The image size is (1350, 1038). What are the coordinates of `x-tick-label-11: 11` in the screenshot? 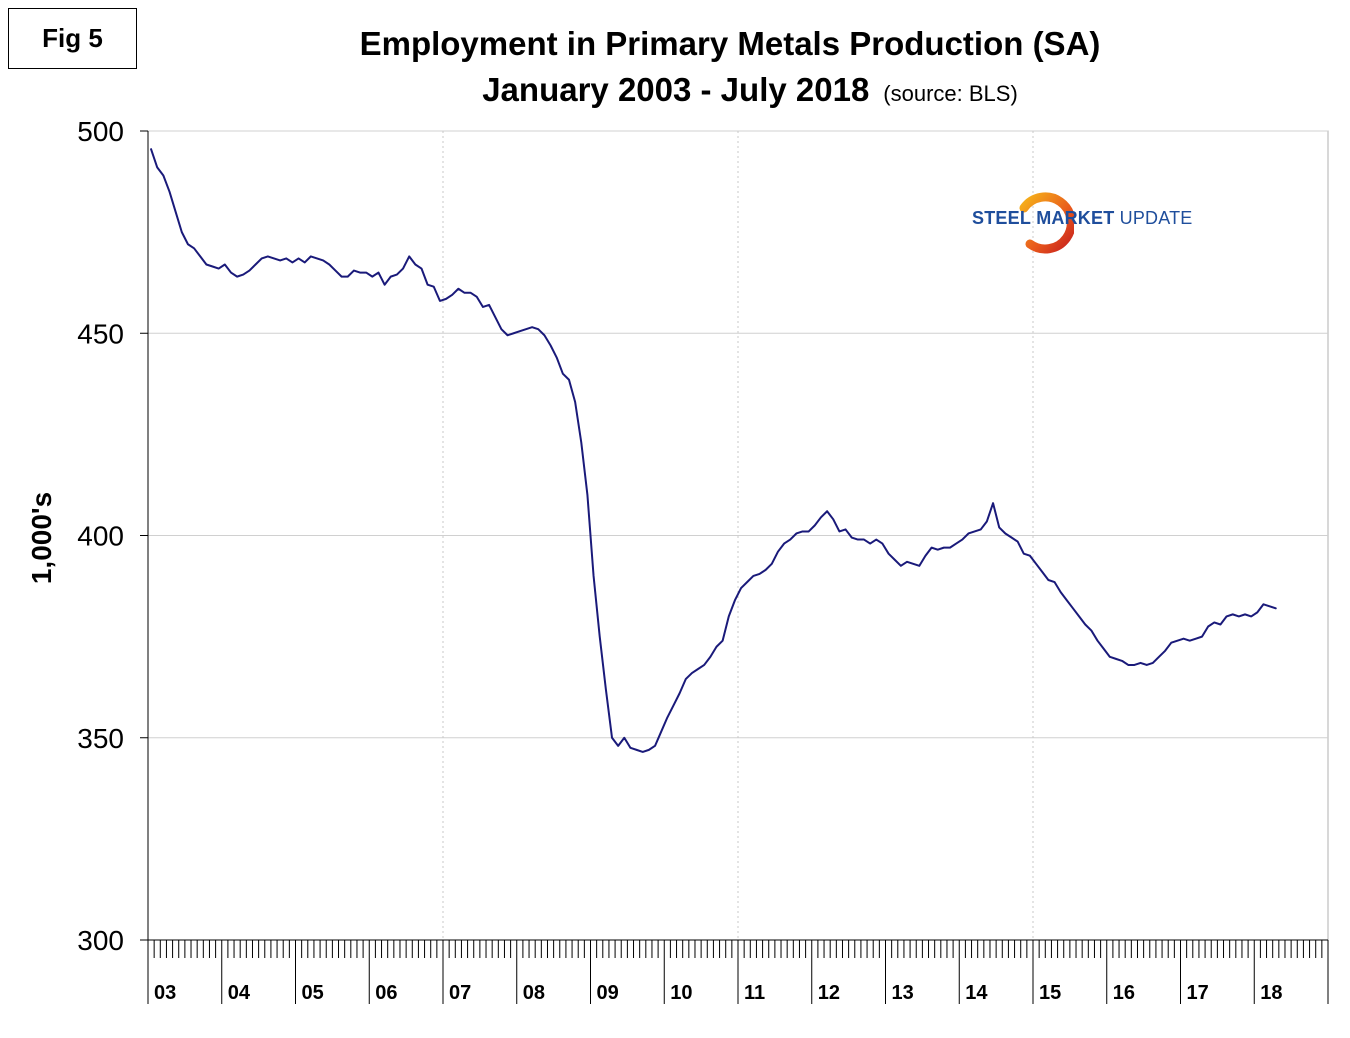 It's located at (754, 993).